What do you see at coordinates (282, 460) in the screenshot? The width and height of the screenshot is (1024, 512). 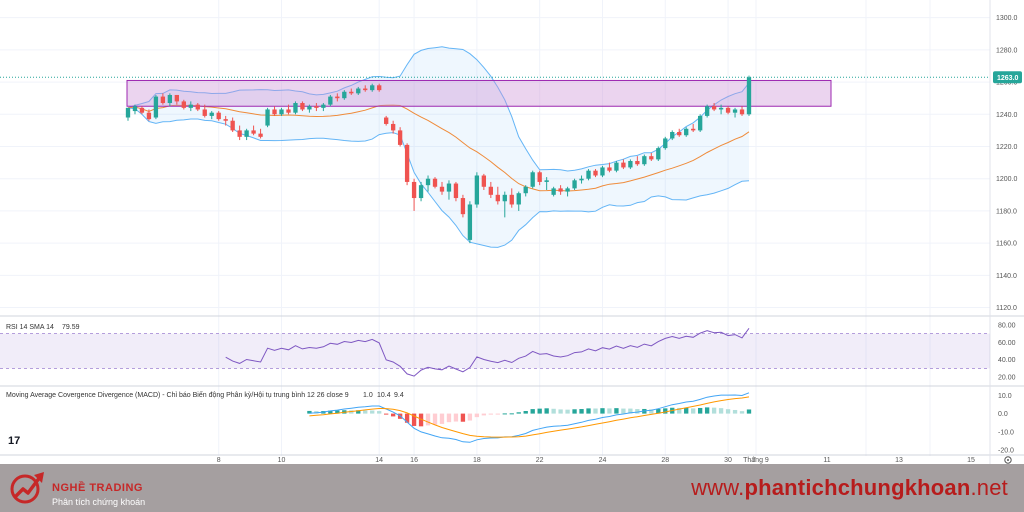 I see `time-tick-label: 10` at bounding box center [282, 460].